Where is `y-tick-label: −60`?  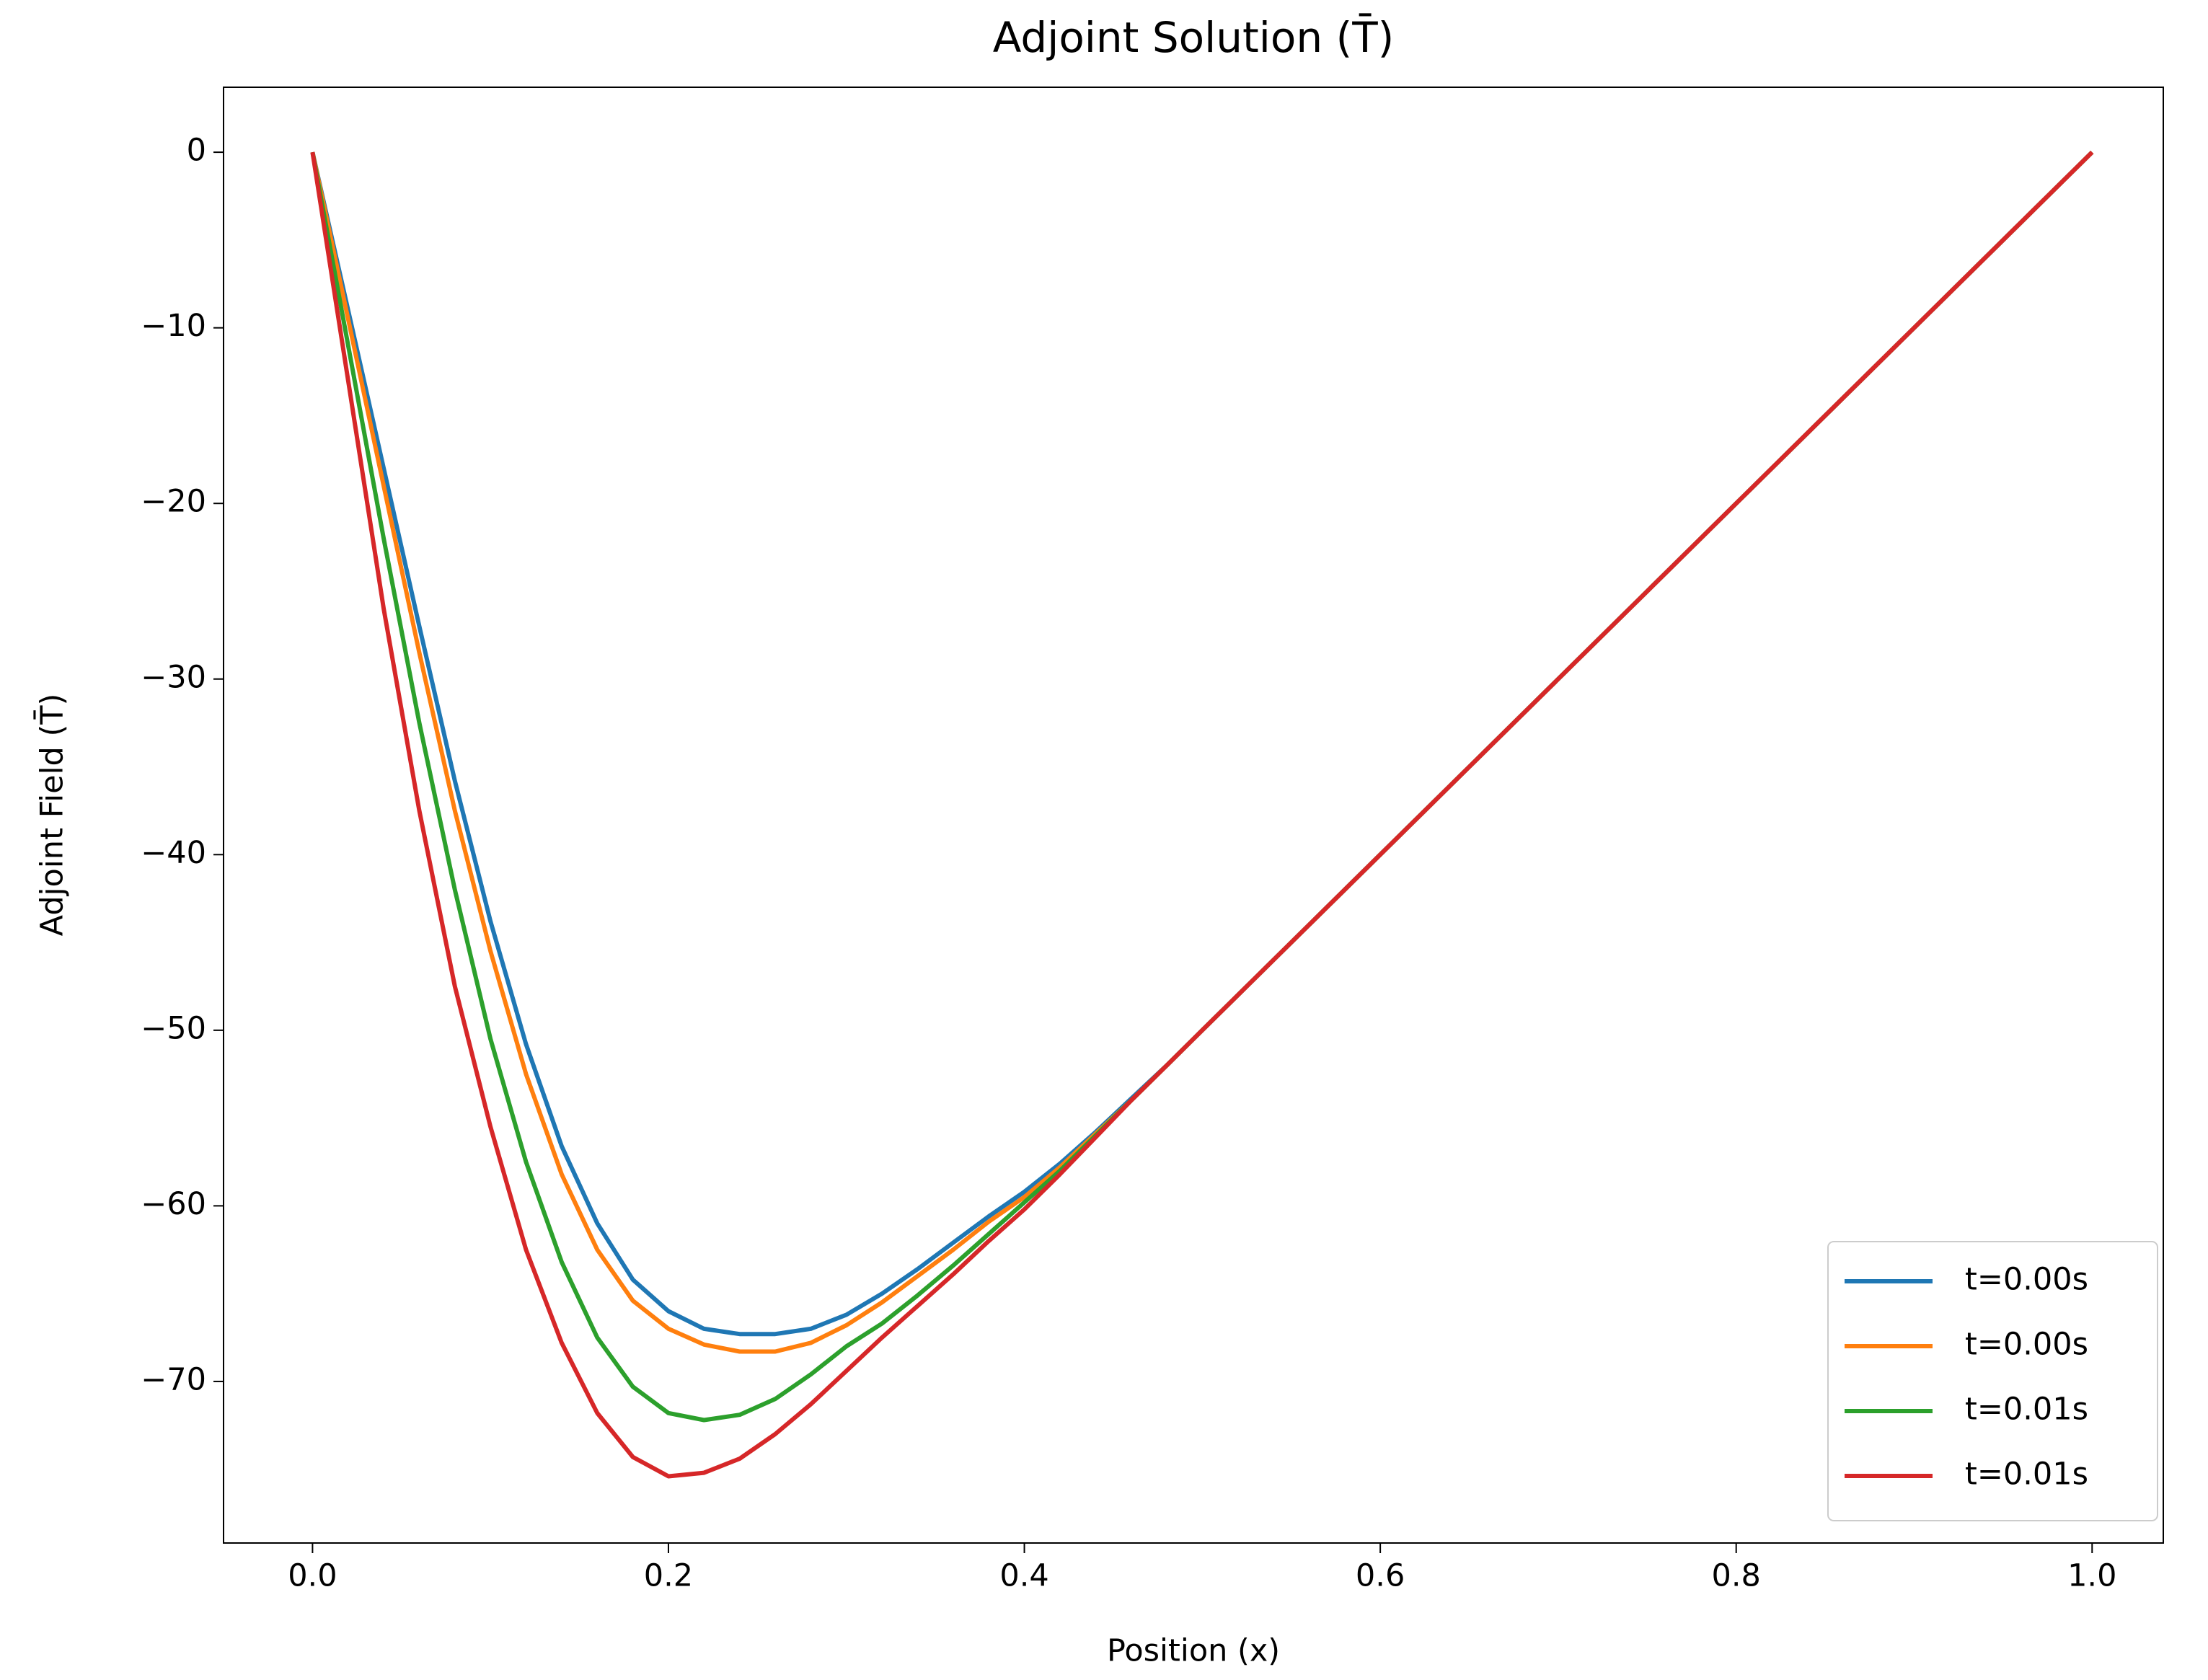
y-tick-label: −60 is located at coordinates (173, 1204).